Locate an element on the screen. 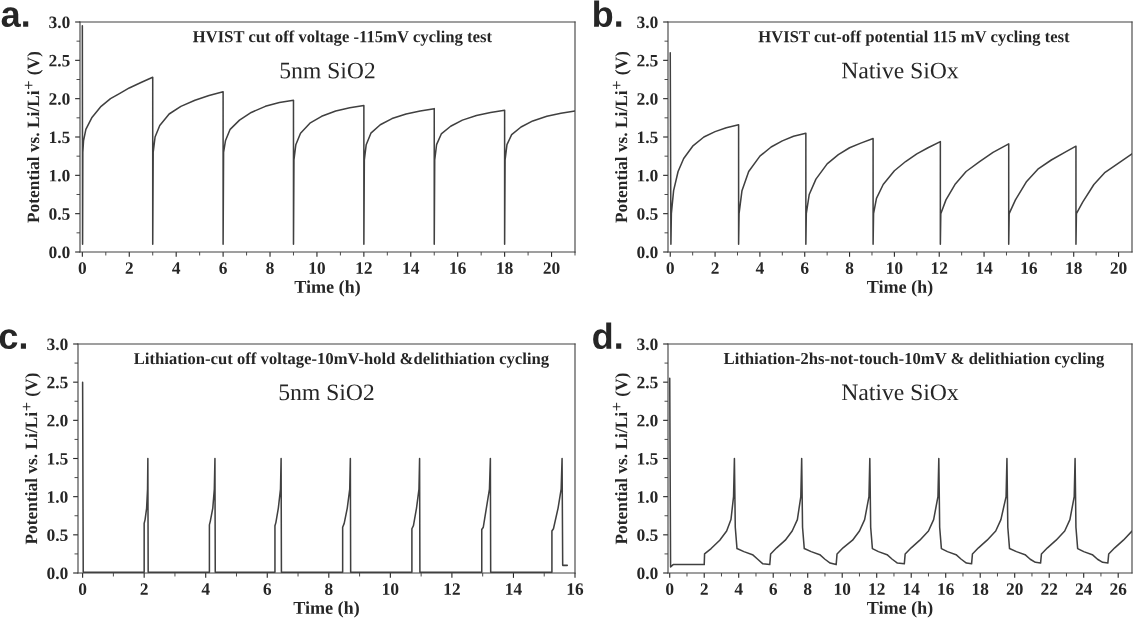  text: d. is located at coordinates (607, 336).